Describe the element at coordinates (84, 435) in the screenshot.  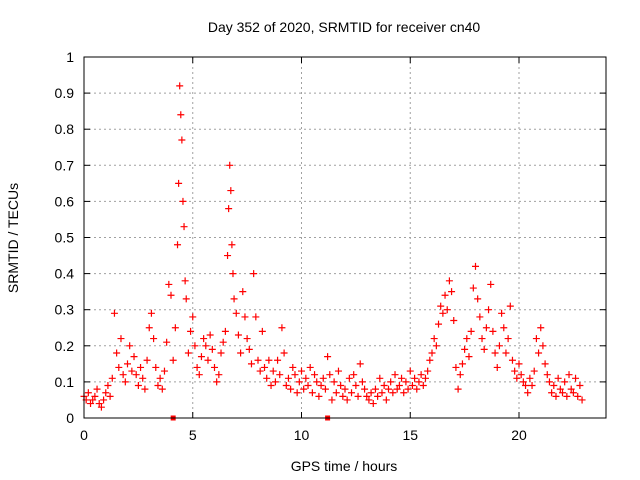
I see `x-tick-label: 0` at that location.